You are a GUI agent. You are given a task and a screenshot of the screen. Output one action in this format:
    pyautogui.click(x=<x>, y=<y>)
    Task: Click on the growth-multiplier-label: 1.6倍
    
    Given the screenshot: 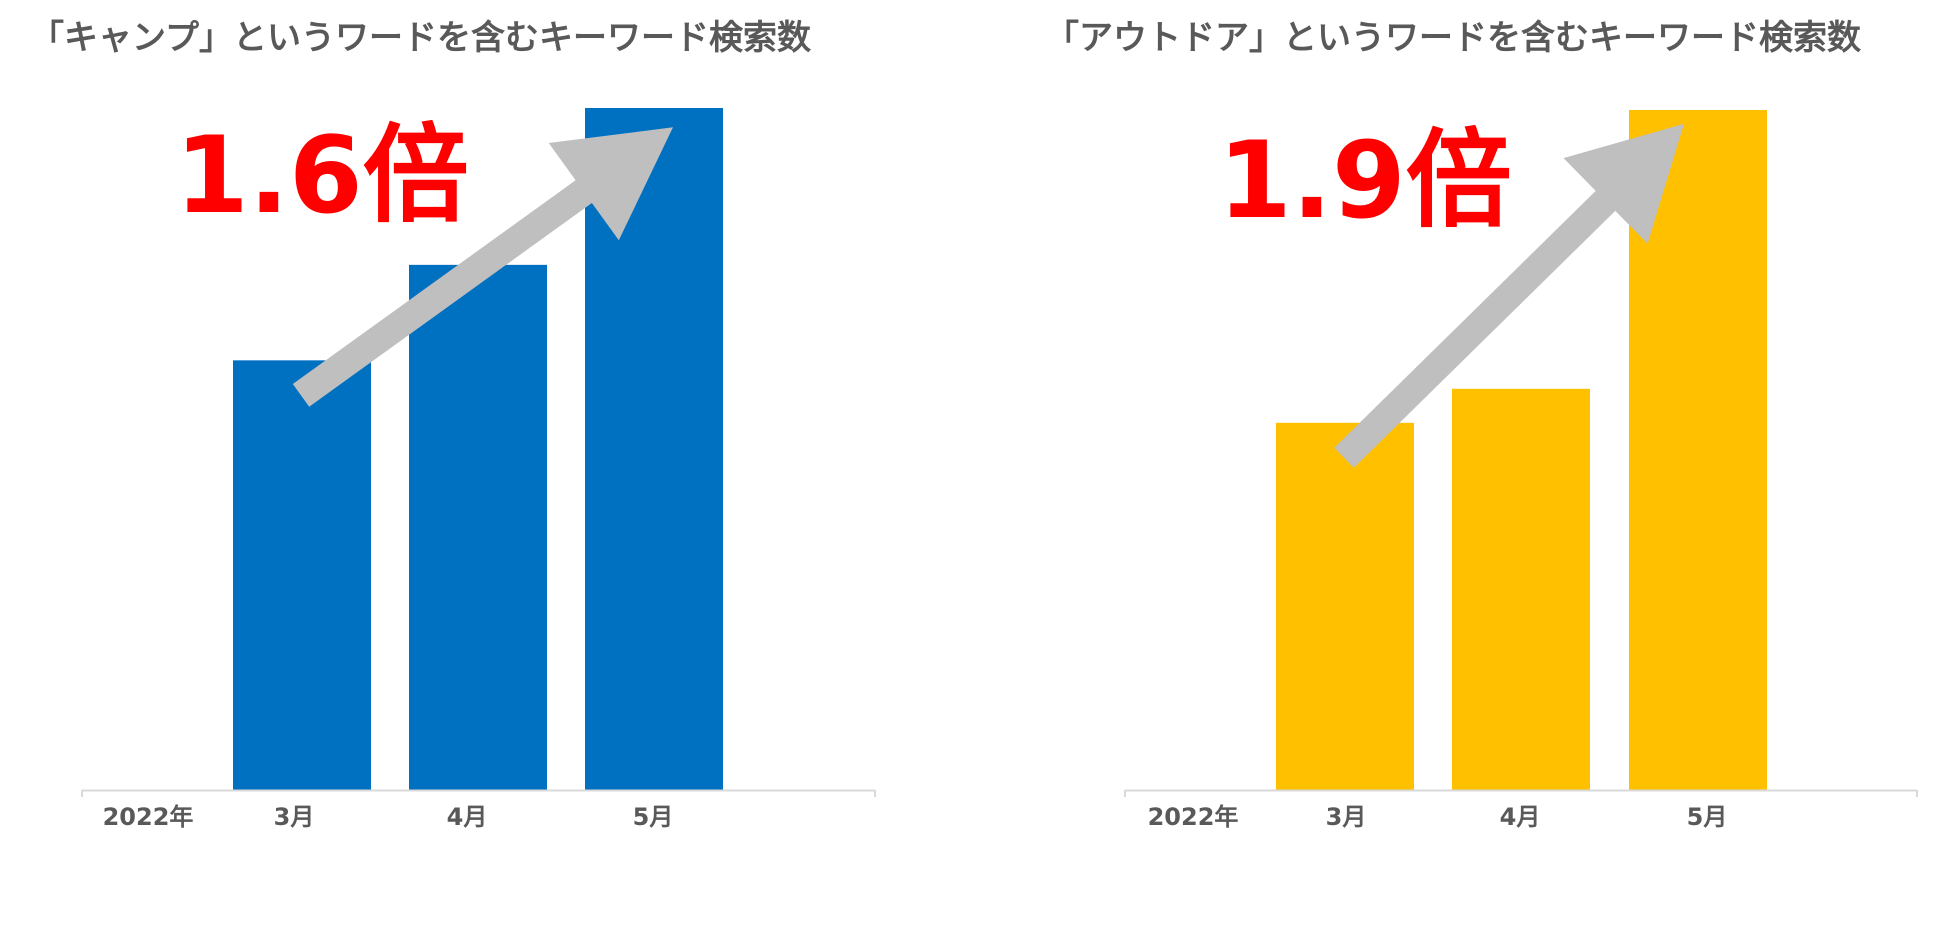 What is the action you would take?
    pyautogui.click(x=322, y=175)
    